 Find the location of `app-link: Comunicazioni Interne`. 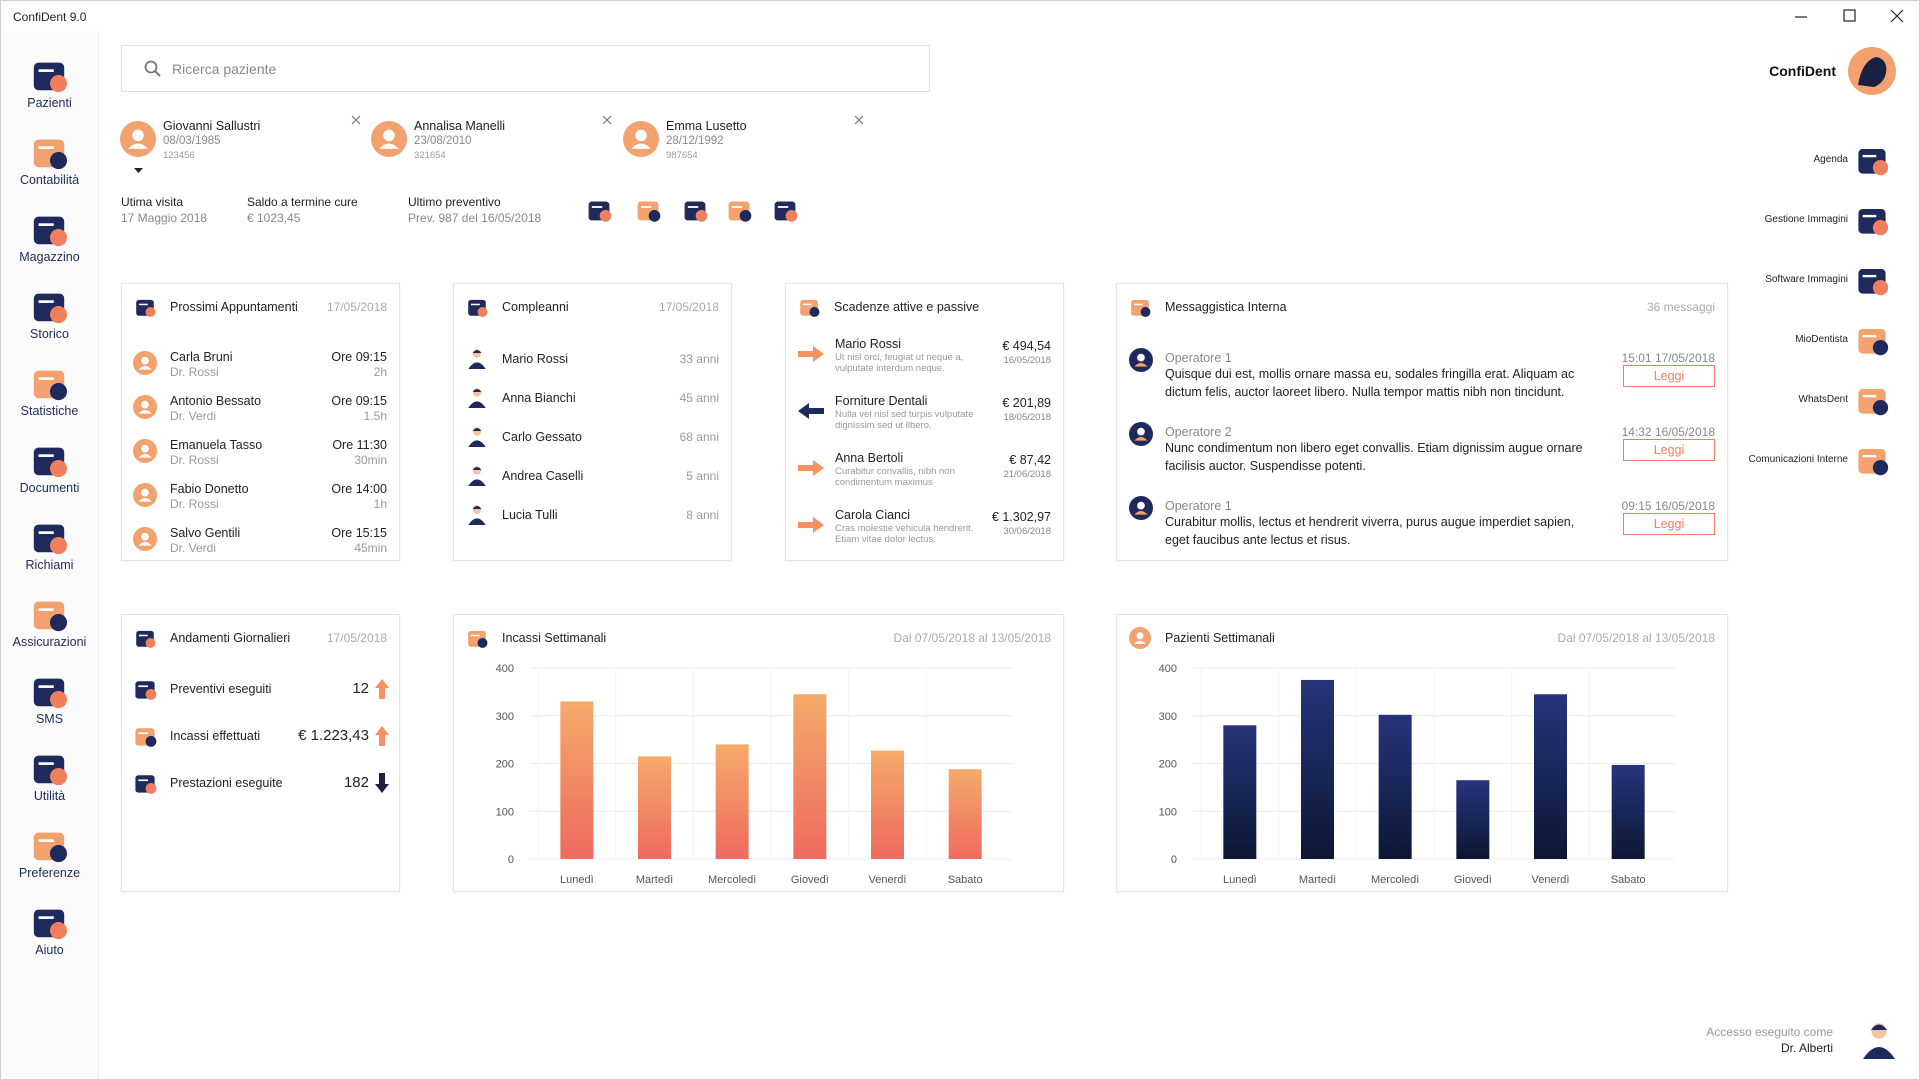

app-link: Comunicazioni Interne is located at coordinates (1801, 460).